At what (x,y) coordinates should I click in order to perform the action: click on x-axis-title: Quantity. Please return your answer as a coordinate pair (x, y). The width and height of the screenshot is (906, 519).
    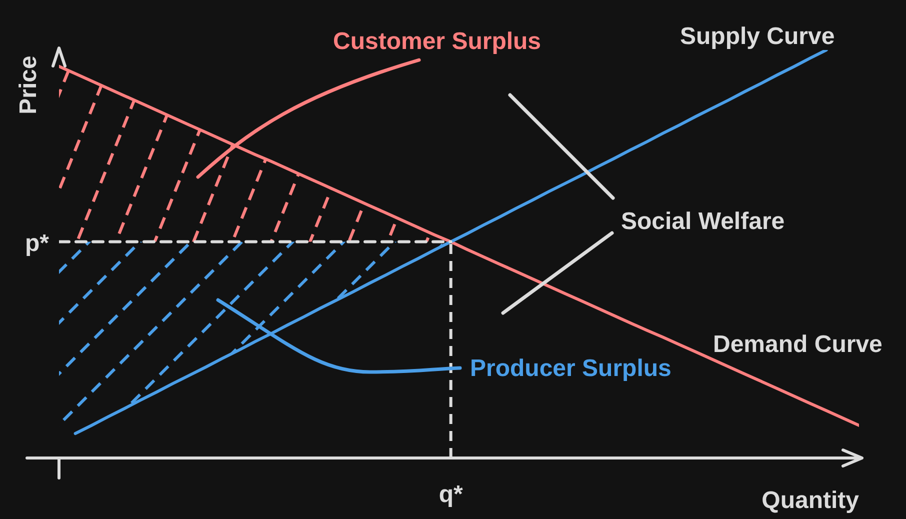
    Looking at the image, I should click on (811, 500).